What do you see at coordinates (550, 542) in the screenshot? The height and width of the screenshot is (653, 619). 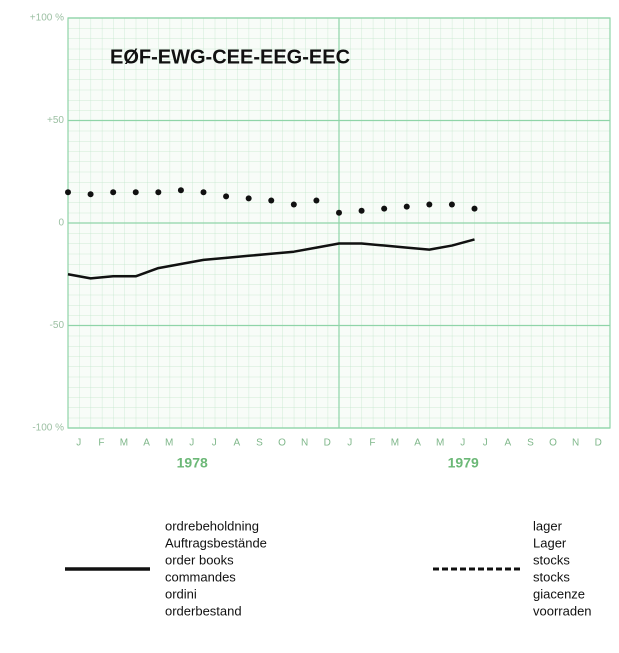 I see `legend-label: Lager` at bounding box center [550, 542].